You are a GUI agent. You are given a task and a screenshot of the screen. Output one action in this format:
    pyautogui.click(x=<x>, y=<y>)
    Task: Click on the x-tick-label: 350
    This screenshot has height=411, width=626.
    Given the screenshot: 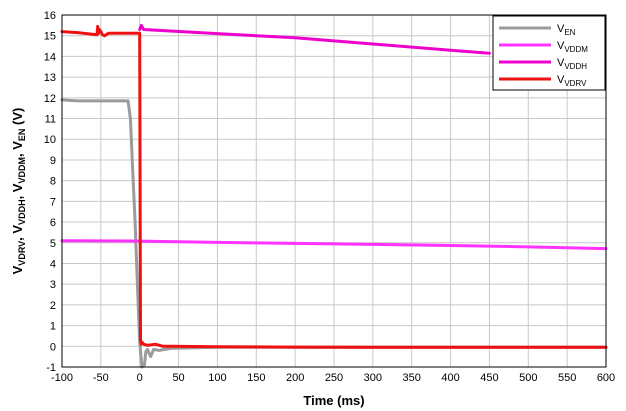 What is the action you would take?
    pyautogui.click(x=412, y=378)
    